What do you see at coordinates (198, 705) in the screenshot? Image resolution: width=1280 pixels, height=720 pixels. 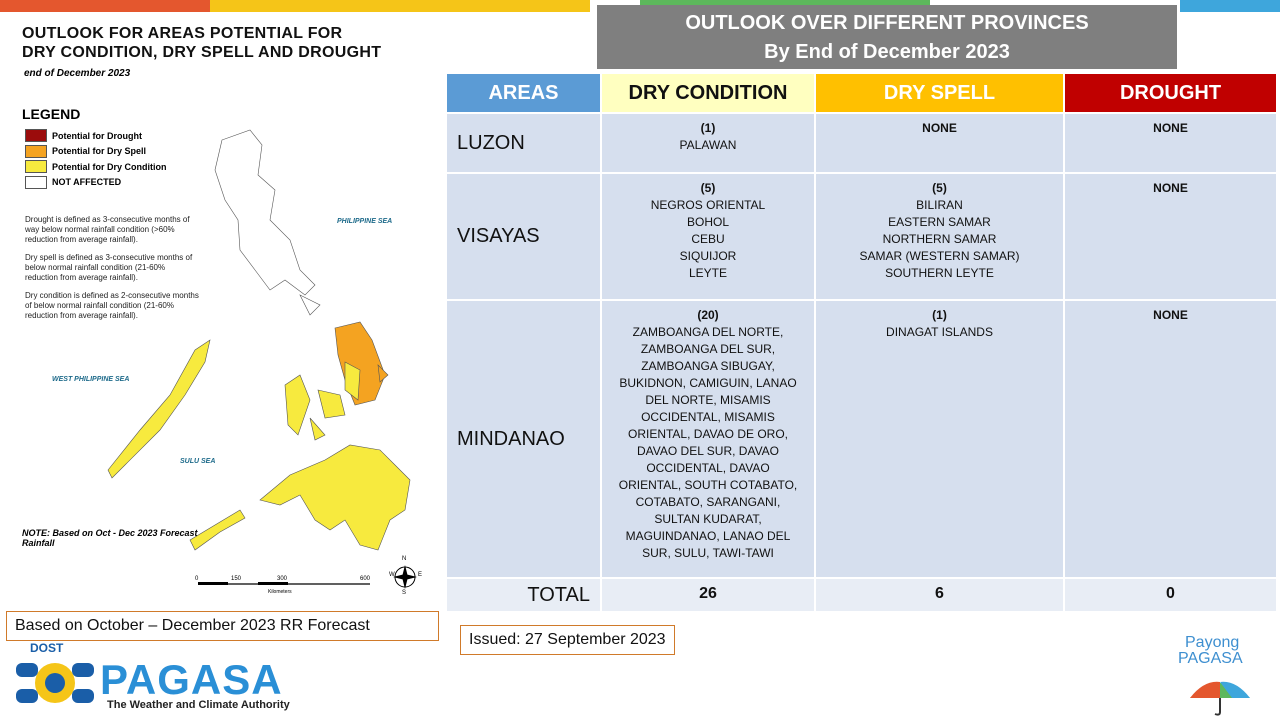 I see `logo-tagline: The Weather and Climate Authority` at bounding box center [198, 705].